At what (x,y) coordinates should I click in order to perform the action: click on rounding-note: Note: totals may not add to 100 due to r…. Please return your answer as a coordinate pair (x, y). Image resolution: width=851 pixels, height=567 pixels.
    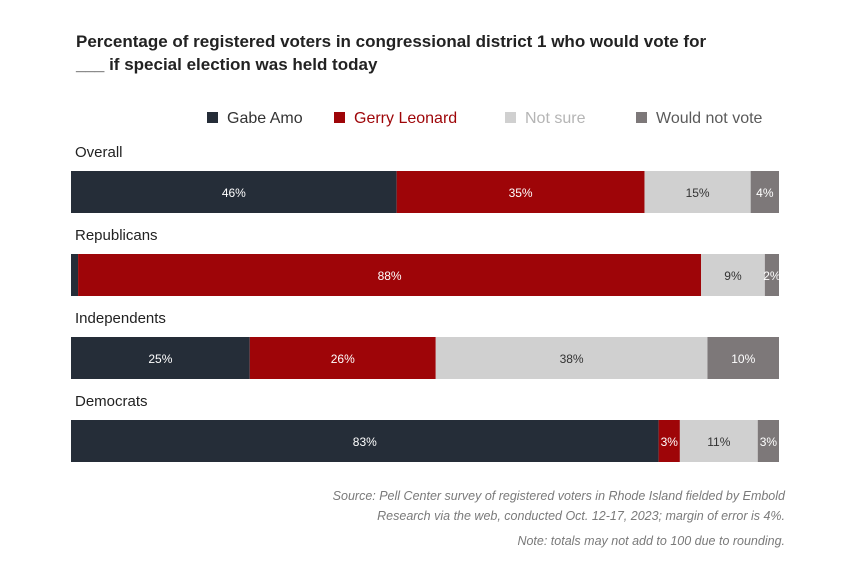
    Looking at the image, I should click on (651, 541).